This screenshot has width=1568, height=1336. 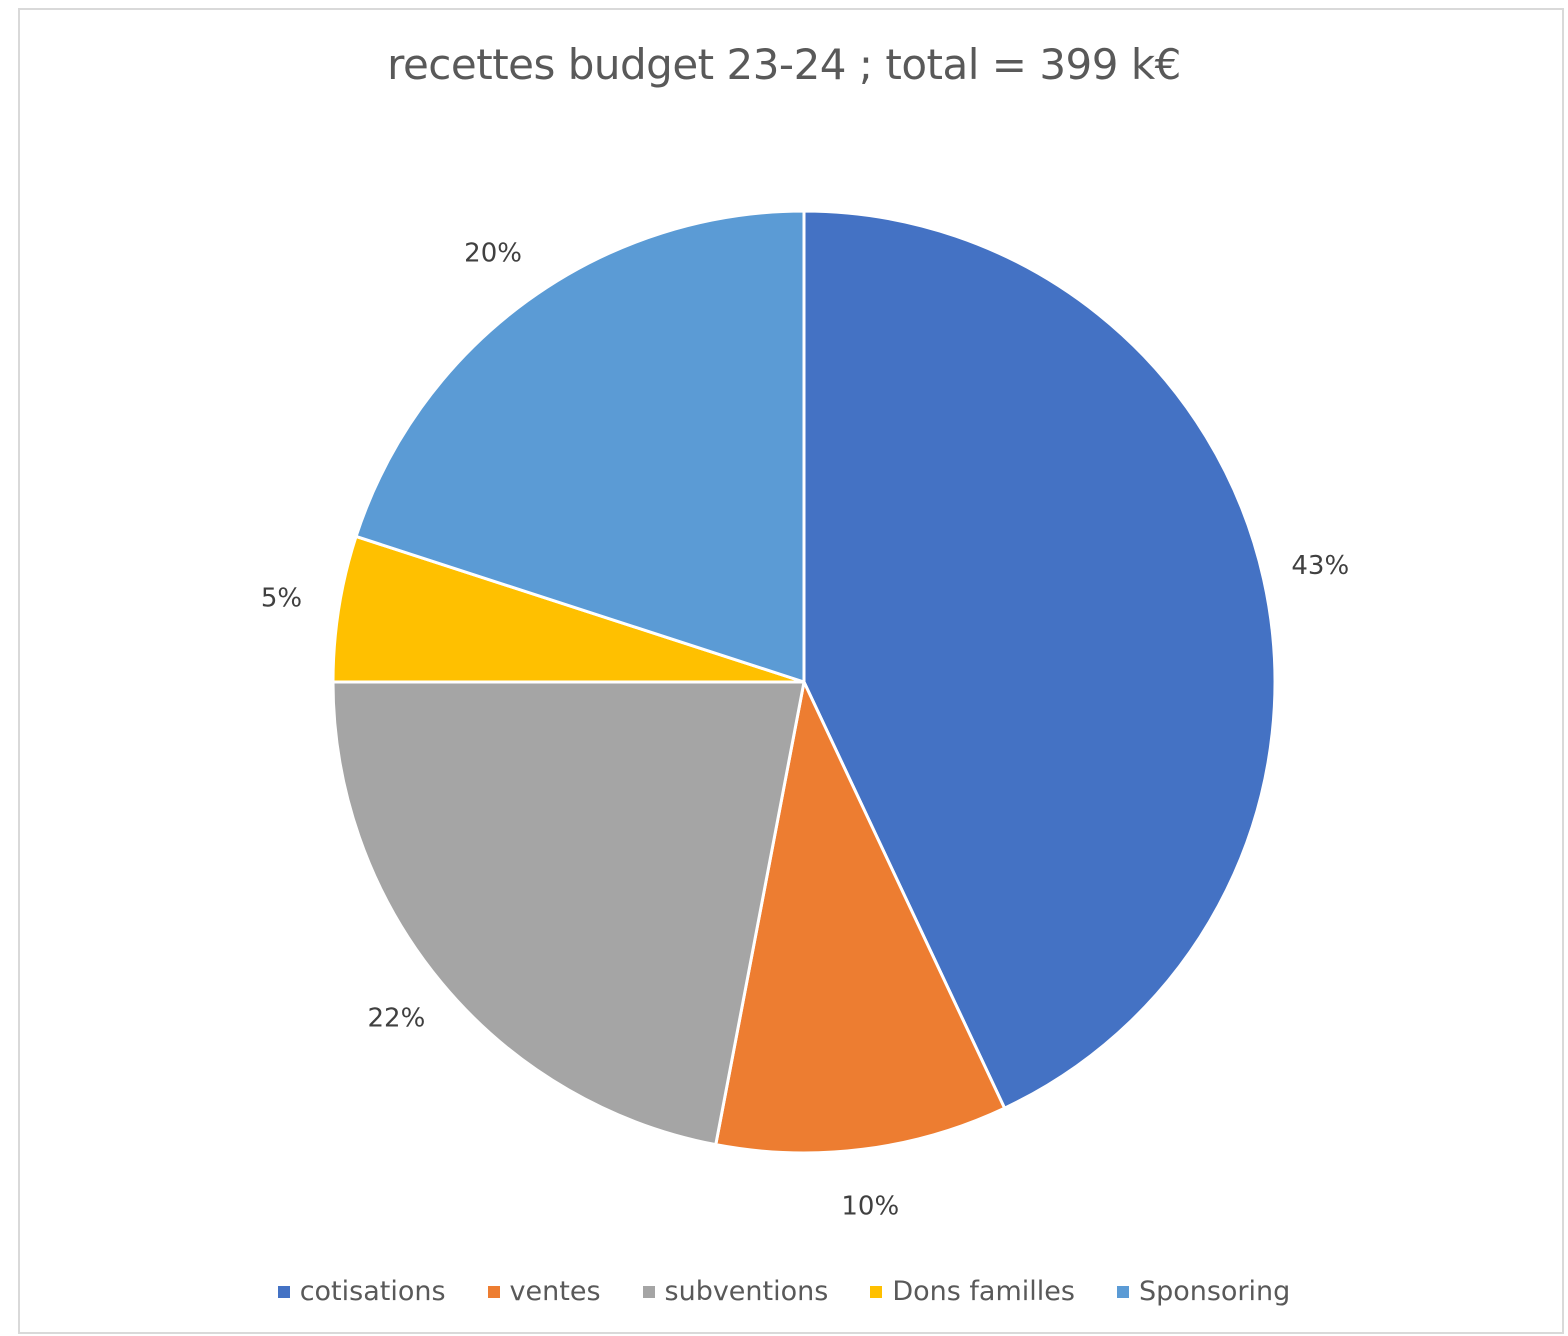 What do you see at coordinates (281, 599) in the screenshot?
I see `data-label-dons-familles: 5%` at bounding box center [281, 599].